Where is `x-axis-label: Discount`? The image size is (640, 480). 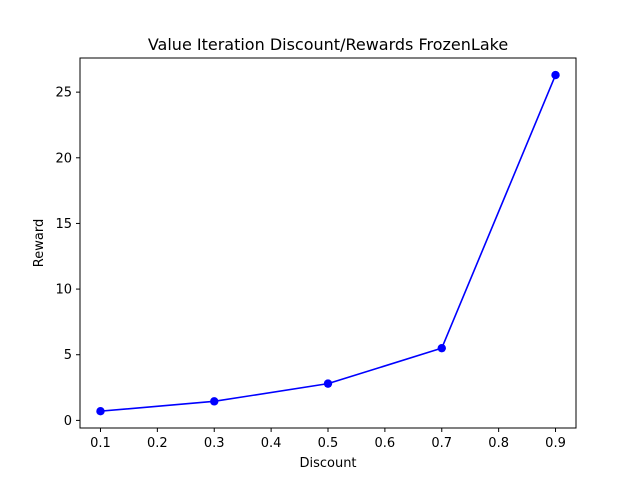
x-axis-label: Discount is located at coordinates (327, 463).